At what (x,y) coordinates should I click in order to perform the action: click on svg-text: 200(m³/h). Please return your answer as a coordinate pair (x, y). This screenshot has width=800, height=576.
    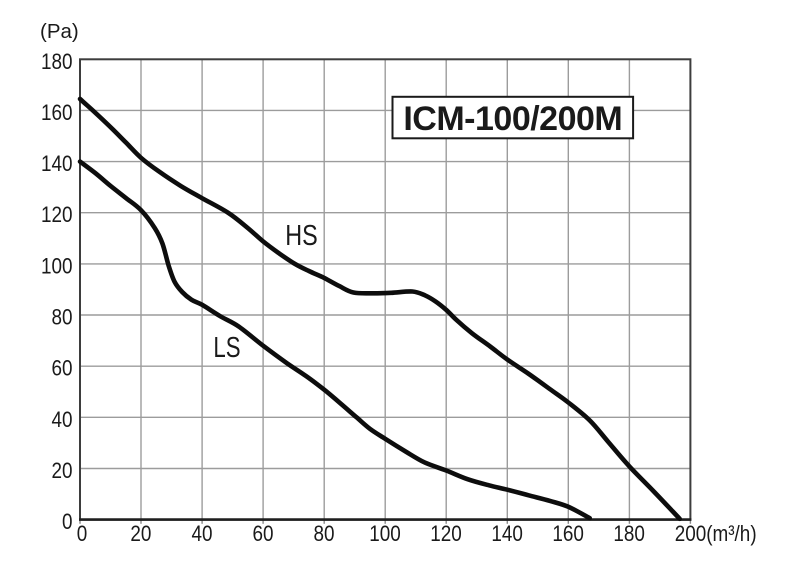
    Looking at the image, I should click on (716, 533).